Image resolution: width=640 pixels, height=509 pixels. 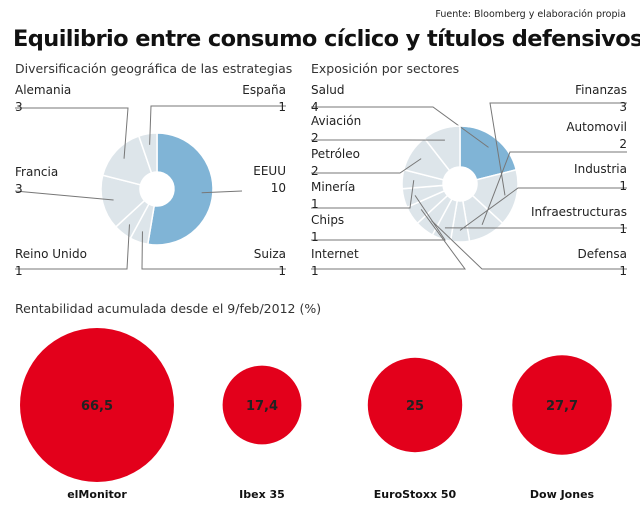 I want to click on bubble-value-elmonitor: 66,5, so click(x=97, y=406).